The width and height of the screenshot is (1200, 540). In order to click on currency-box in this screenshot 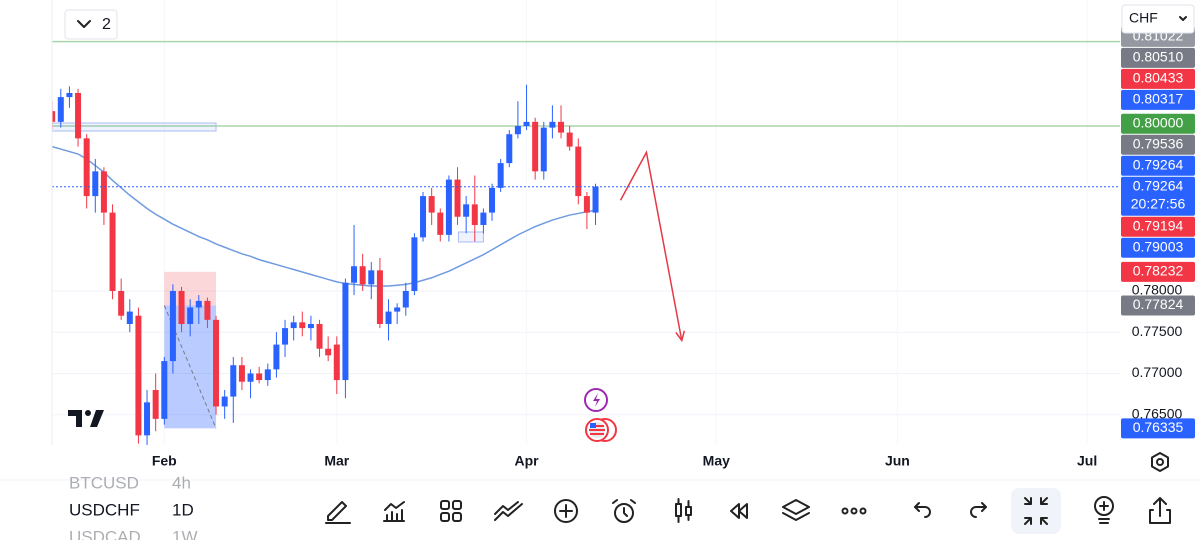, I will do `click(1158, 19)`.